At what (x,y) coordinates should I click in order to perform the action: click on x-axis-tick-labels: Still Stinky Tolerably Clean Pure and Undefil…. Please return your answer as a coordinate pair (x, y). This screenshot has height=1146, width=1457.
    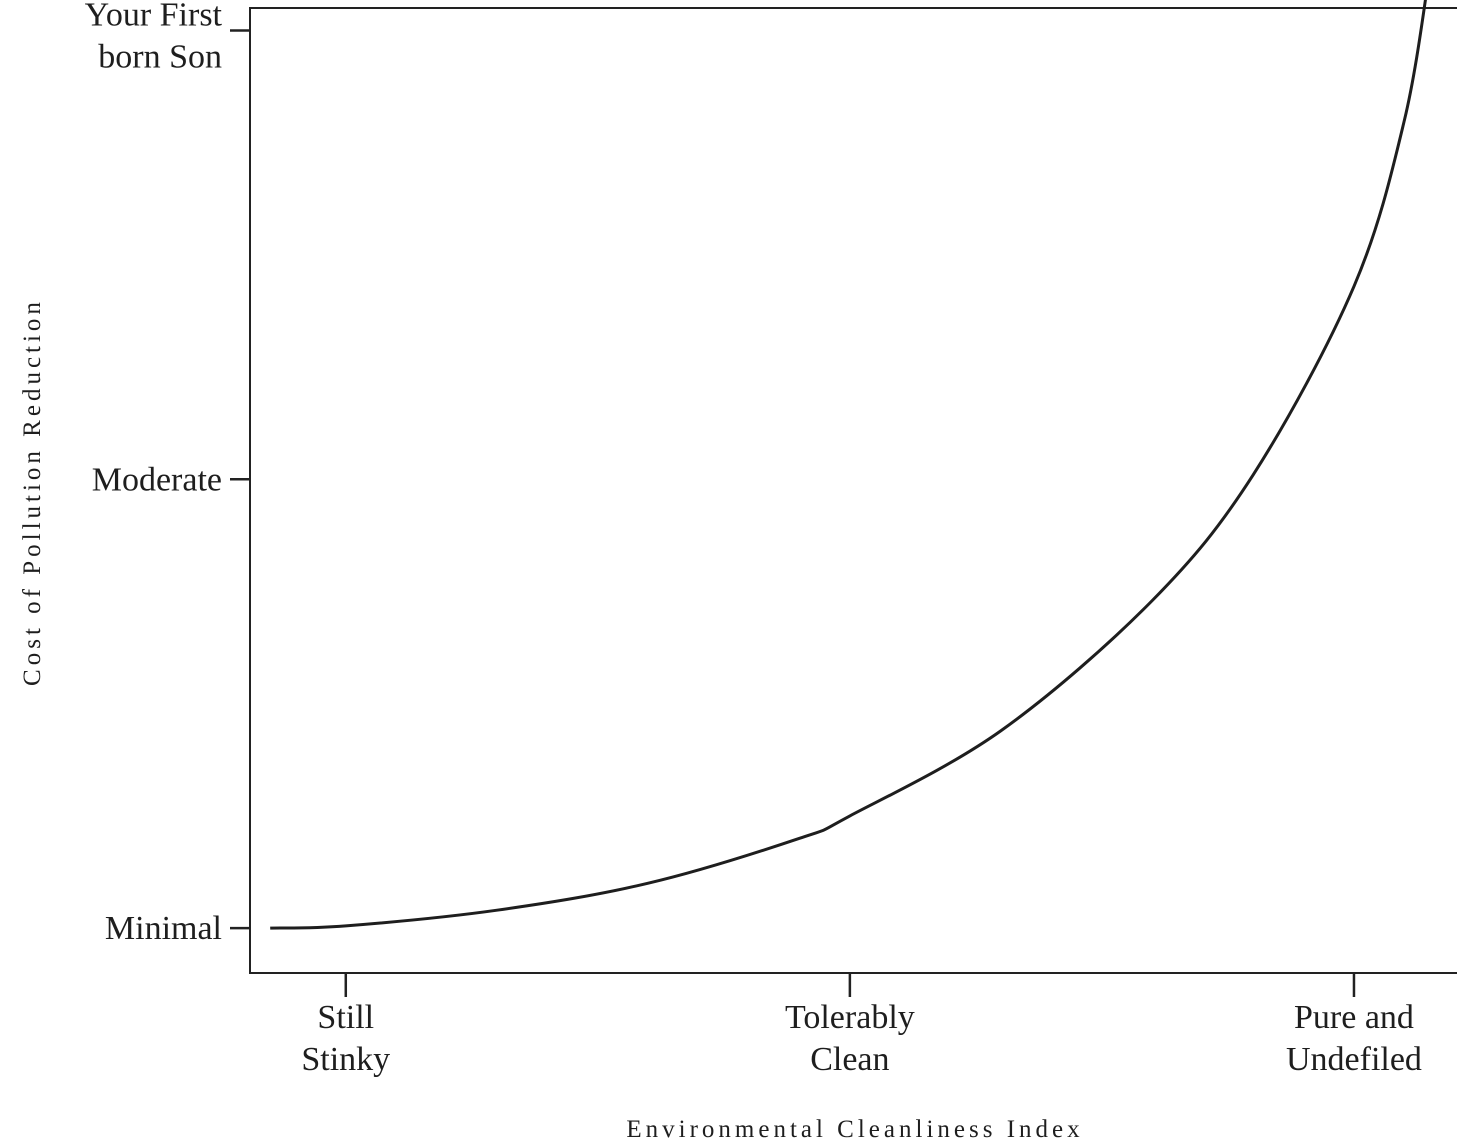
    Looking at the image, I should click on (861, 1038).